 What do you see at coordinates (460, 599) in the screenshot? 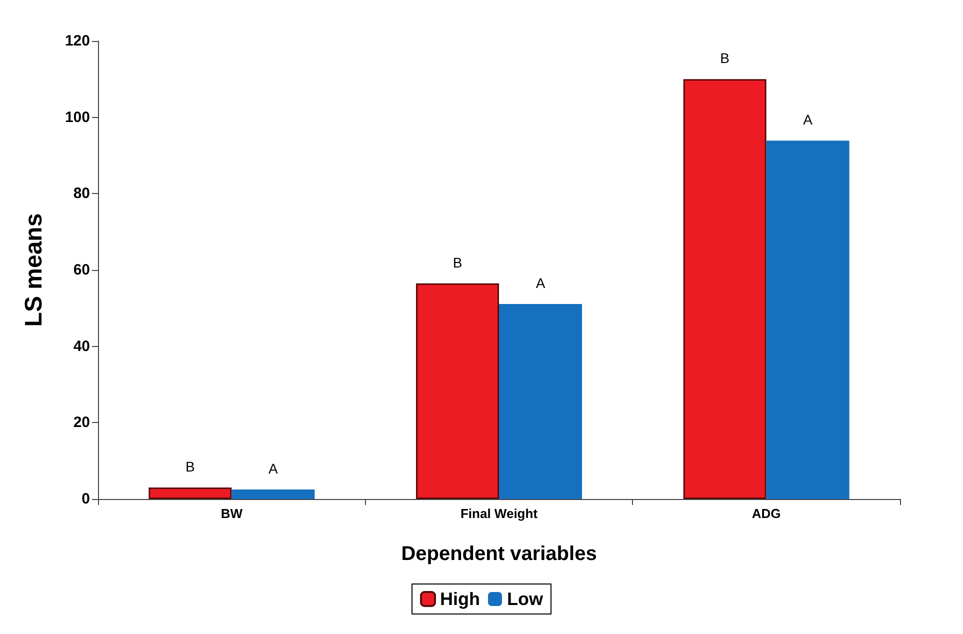
I see `legend-label: High` at bounding box center [460, 599].